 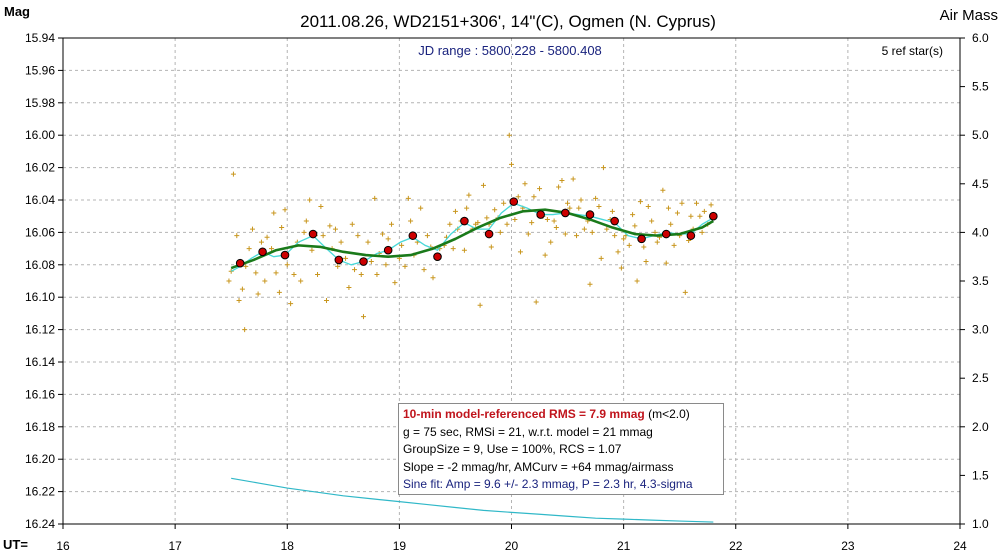 What do you see at coordinates (980, 427) in the screenshot?
I see `y2-tick-label: 2.0` at bounding box center [980, 427].